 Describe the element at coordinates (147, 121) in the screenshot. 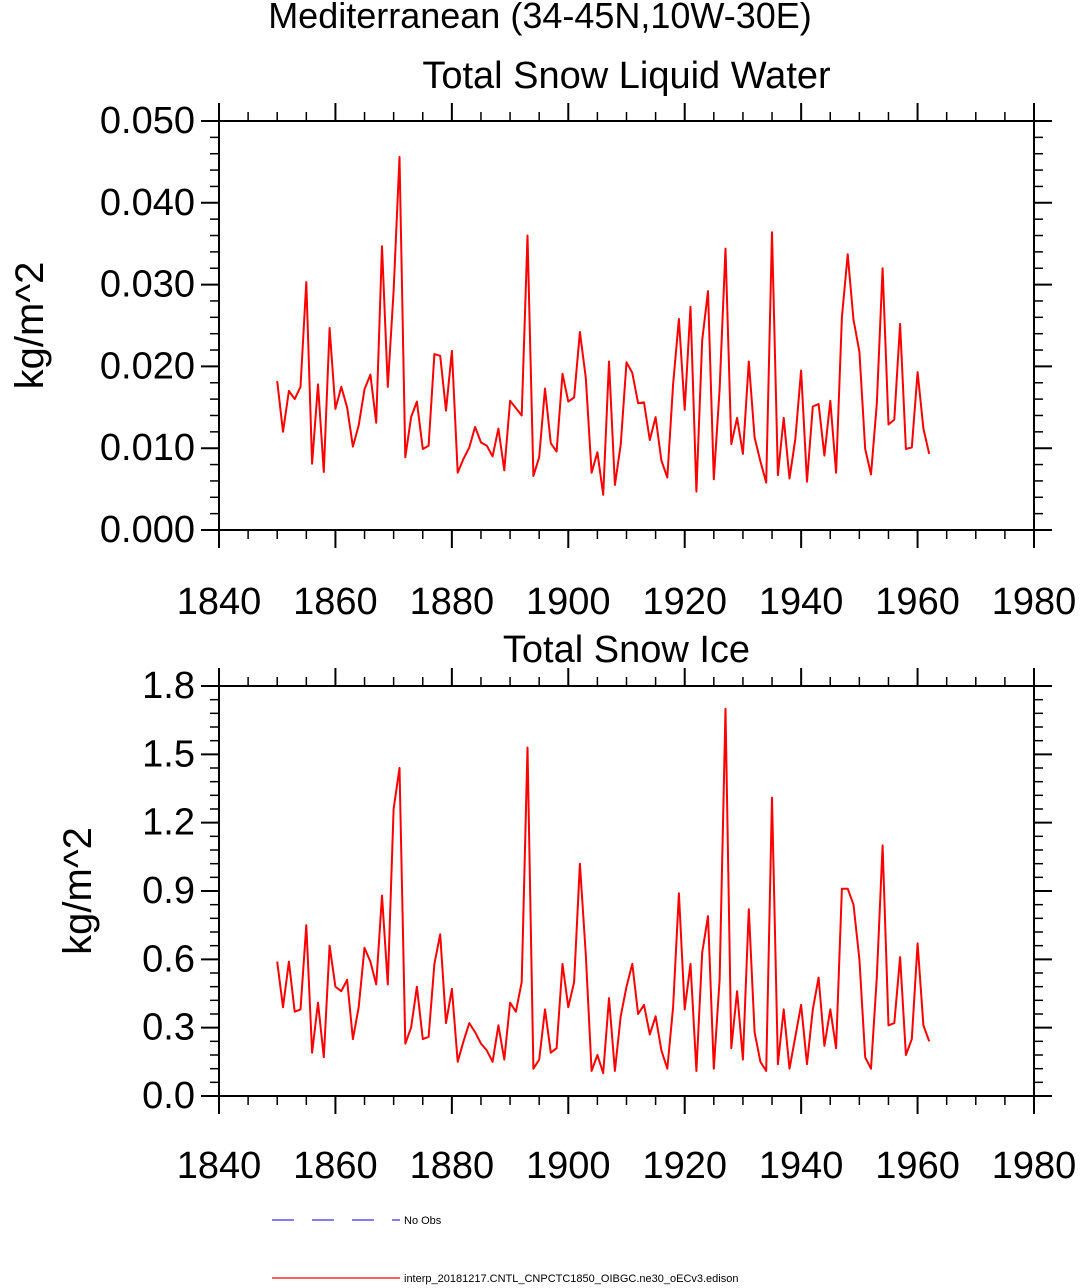

I see `y-tick-label: 0.050` at that location.